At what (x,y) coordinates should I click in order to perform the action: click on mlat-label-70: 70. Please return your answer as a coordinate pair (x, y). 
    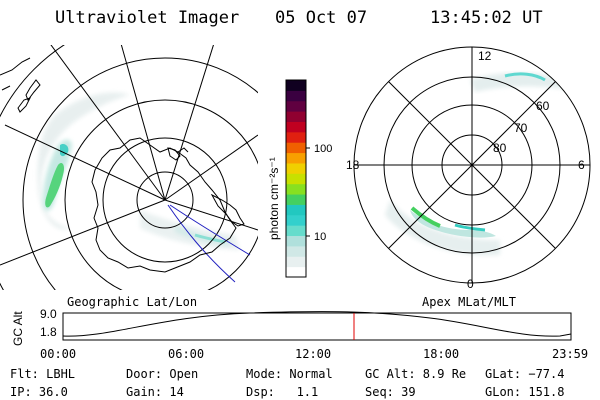
    Looking at the image, I should click on (521, 128).